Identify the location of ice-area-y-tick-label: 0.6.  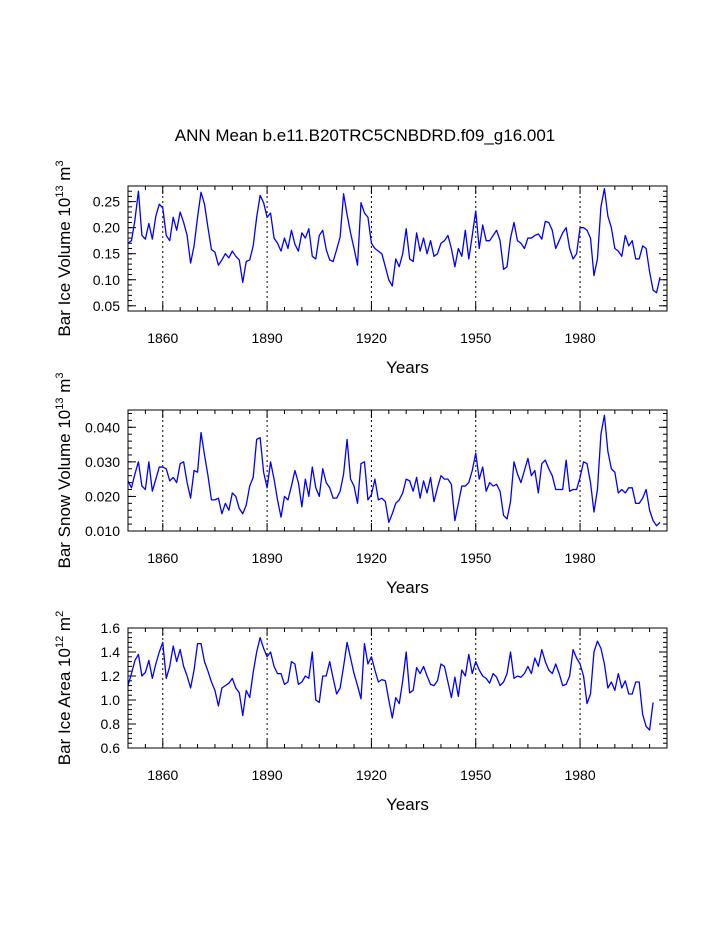
(111, 748).